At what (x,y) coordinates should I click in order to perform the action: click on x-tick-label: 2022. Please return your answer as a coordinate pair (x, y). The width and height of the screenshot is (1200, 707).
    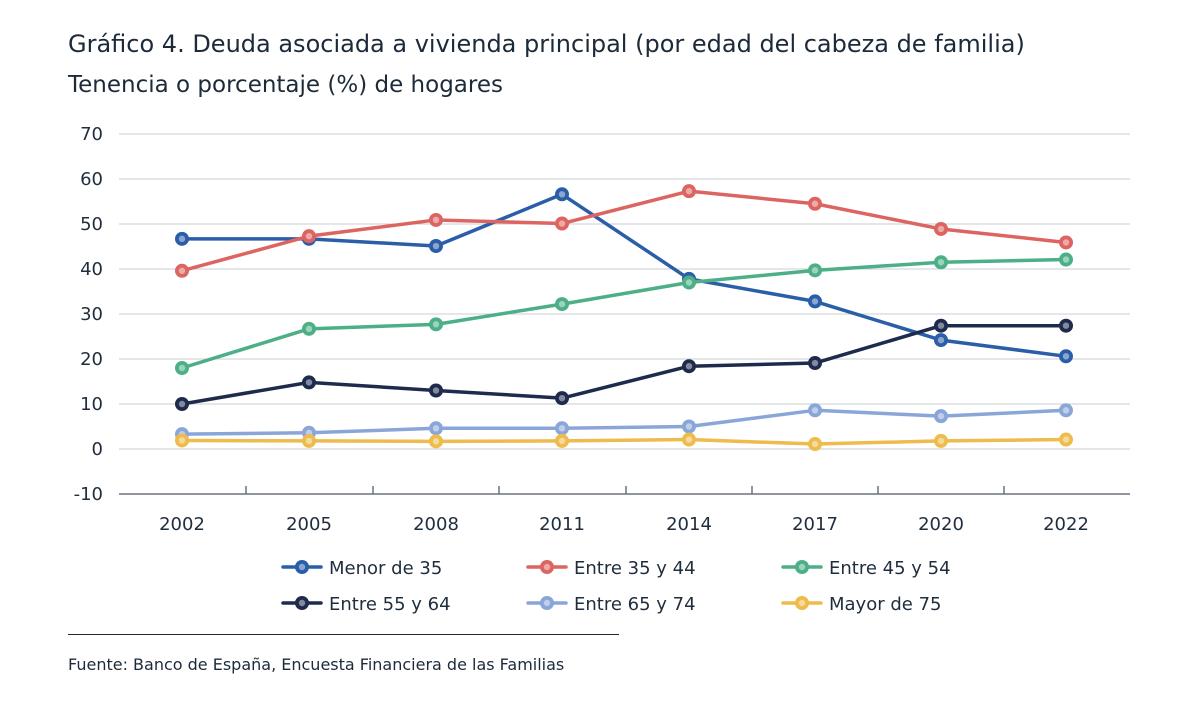
    Looking at the image, I should click on (1066, 524).